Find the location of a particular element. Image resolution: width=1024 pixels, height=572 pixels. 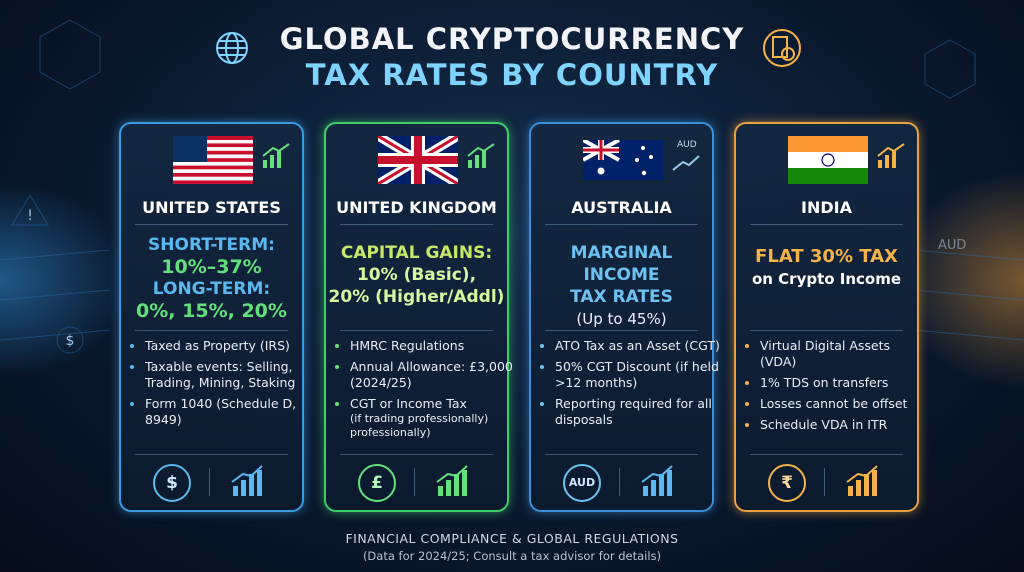

headline: MARGINAL INCOME TAX RATES (Up to 45%) is located at coordinates (621, 286).